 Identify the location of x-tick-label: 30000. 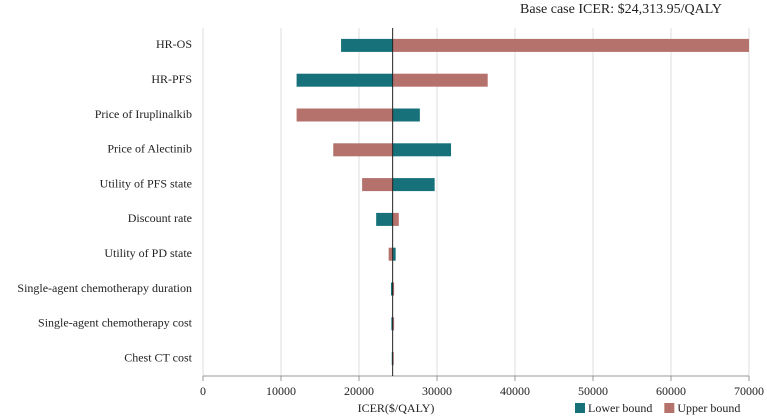
(437, 391).